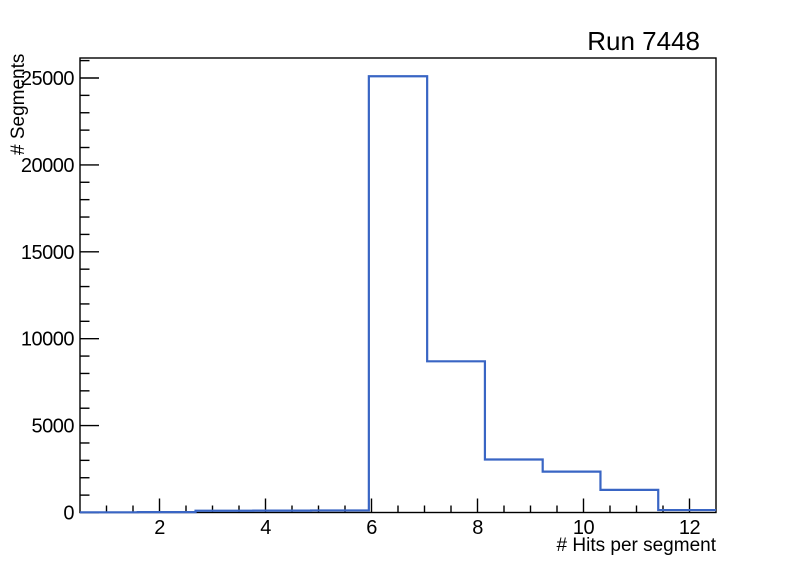  What do you see at coordinates (18, 104) in the screenshot?
I see `y-axis-title: # Segments` at bounding box center [18, 104].